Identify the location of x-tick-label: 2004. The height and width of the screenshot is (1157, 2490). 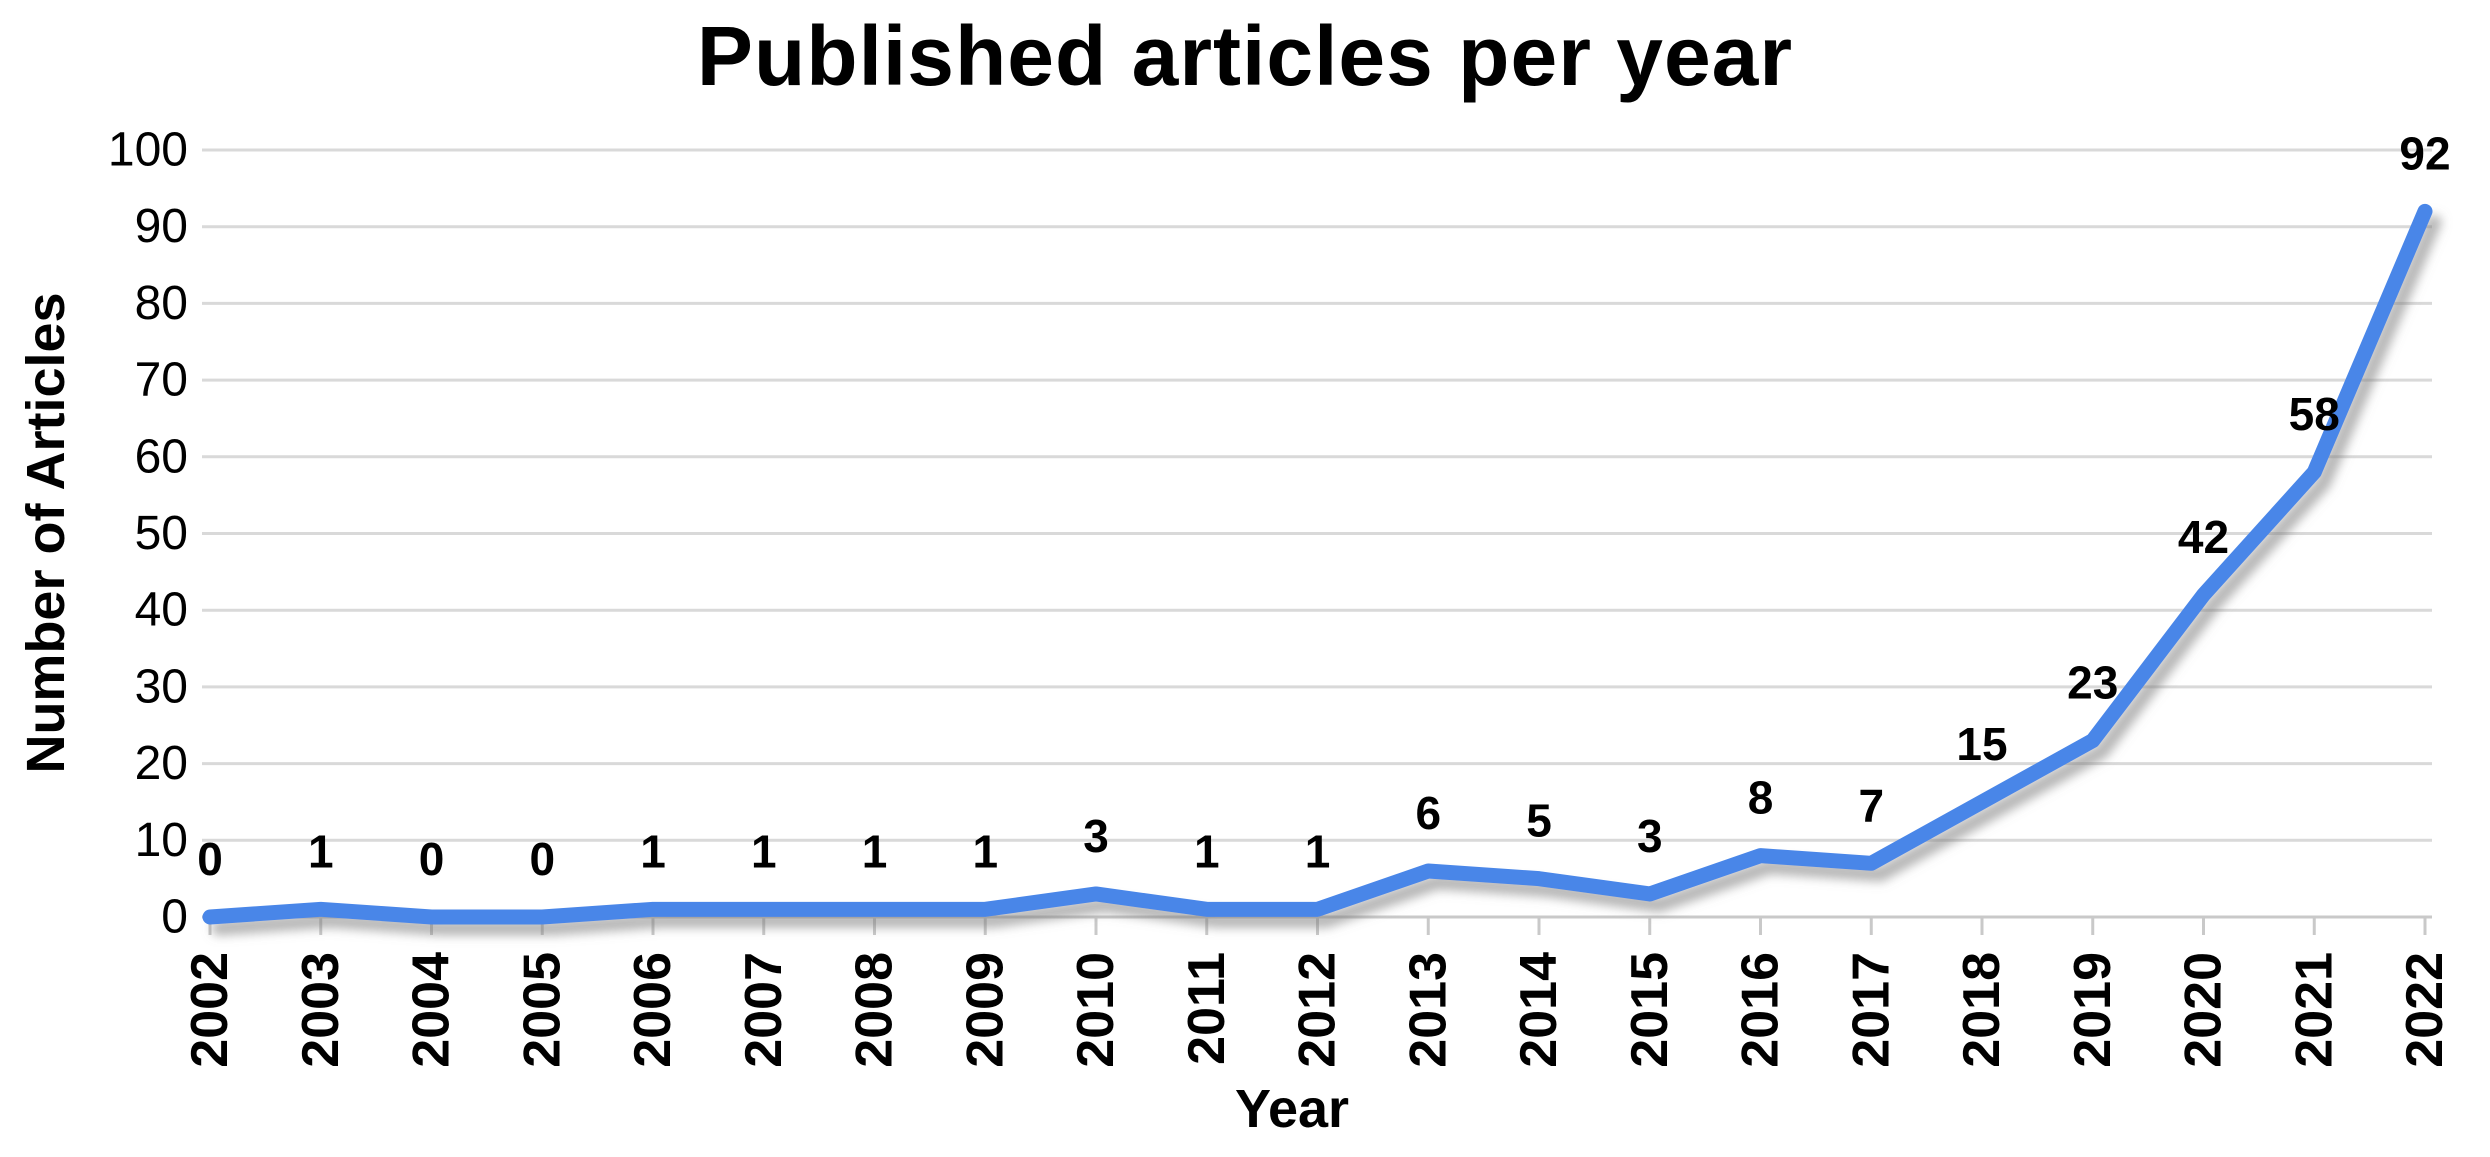
(432, 1010).